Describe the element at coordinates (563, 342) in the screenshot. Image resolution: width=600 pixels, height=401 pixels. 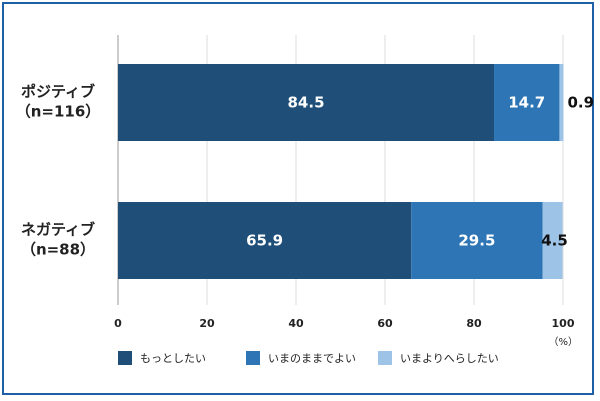
I see `x-unit-label: （%）` at that location.